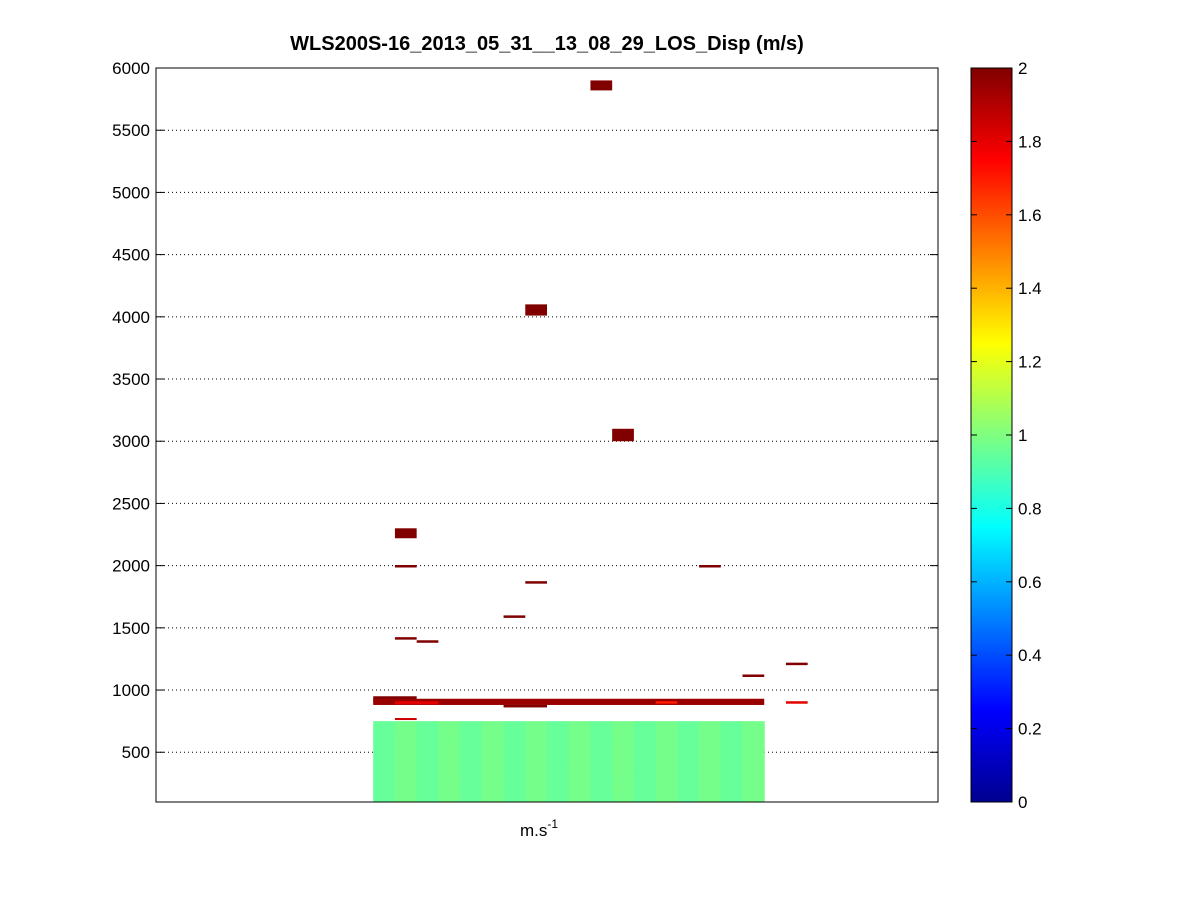 This screenshot has height=906, width=1201. I want to click on colorbar, so click(991, 435).